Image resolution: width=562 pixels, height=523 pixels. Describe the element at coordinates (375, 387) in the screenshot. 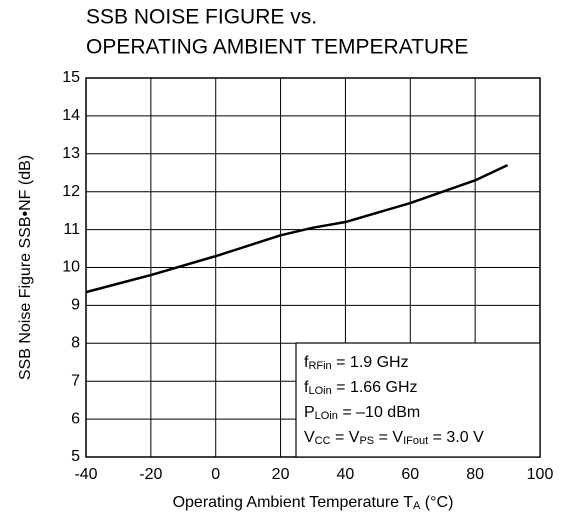

I see `annotation-part: = 1.66 GHz` at that location.